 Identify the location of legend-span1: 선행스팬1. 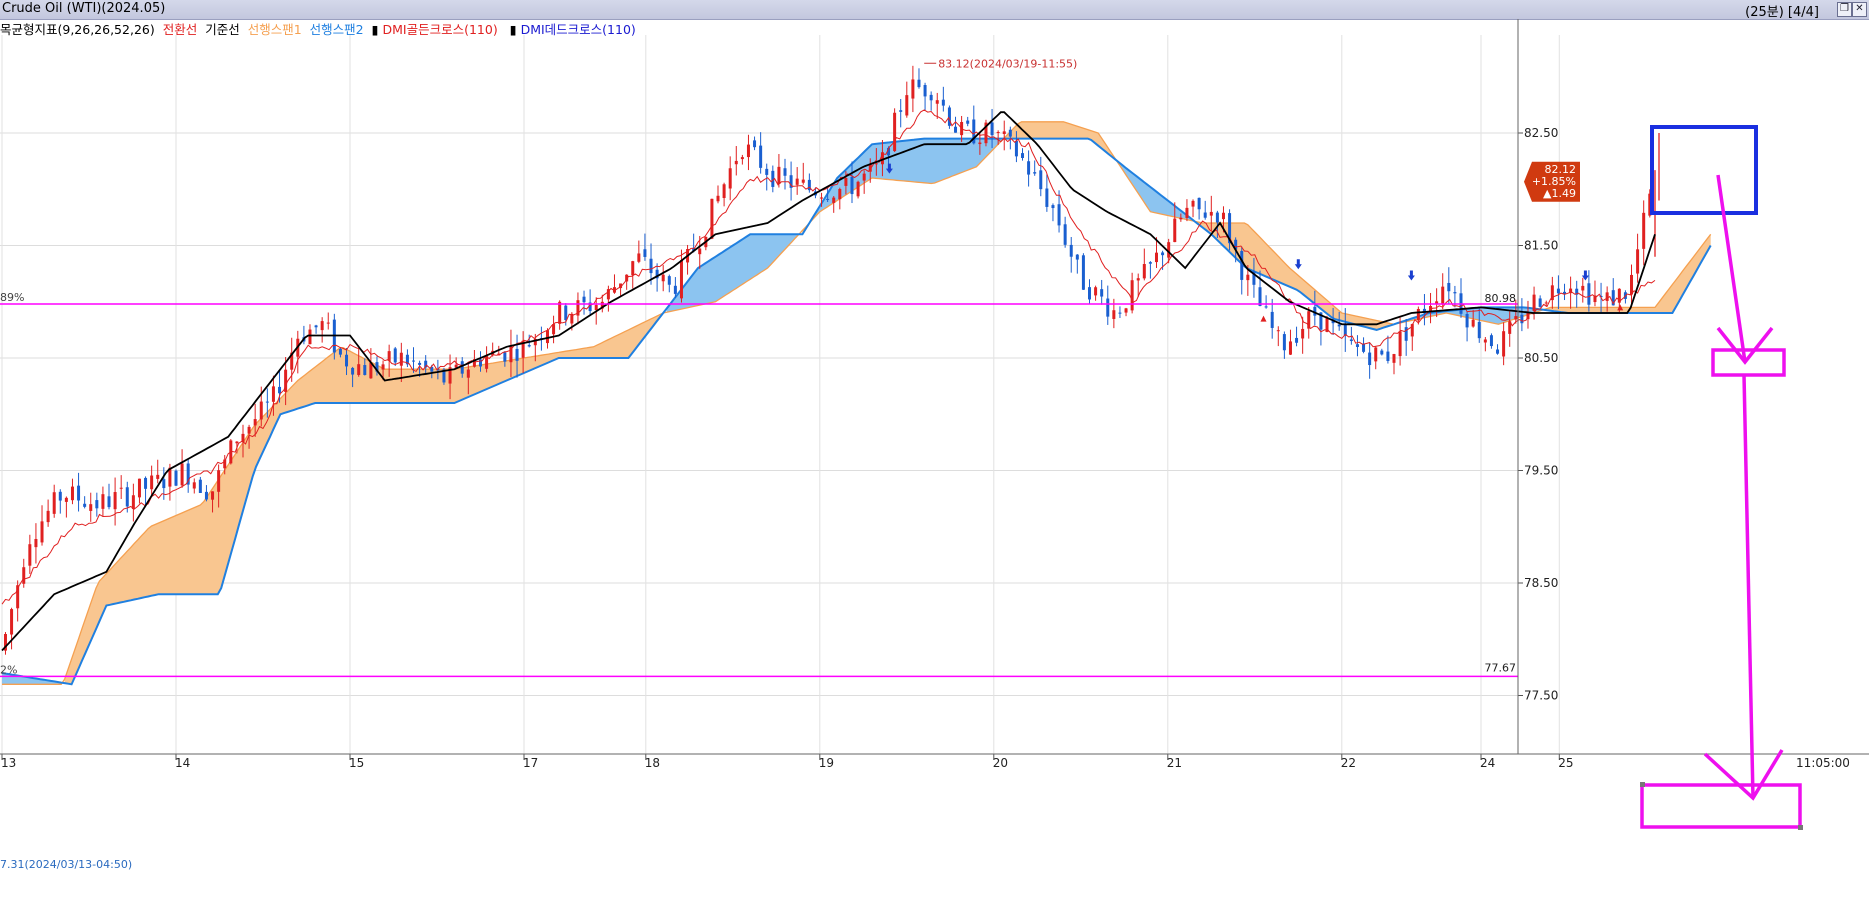
(274, 29).